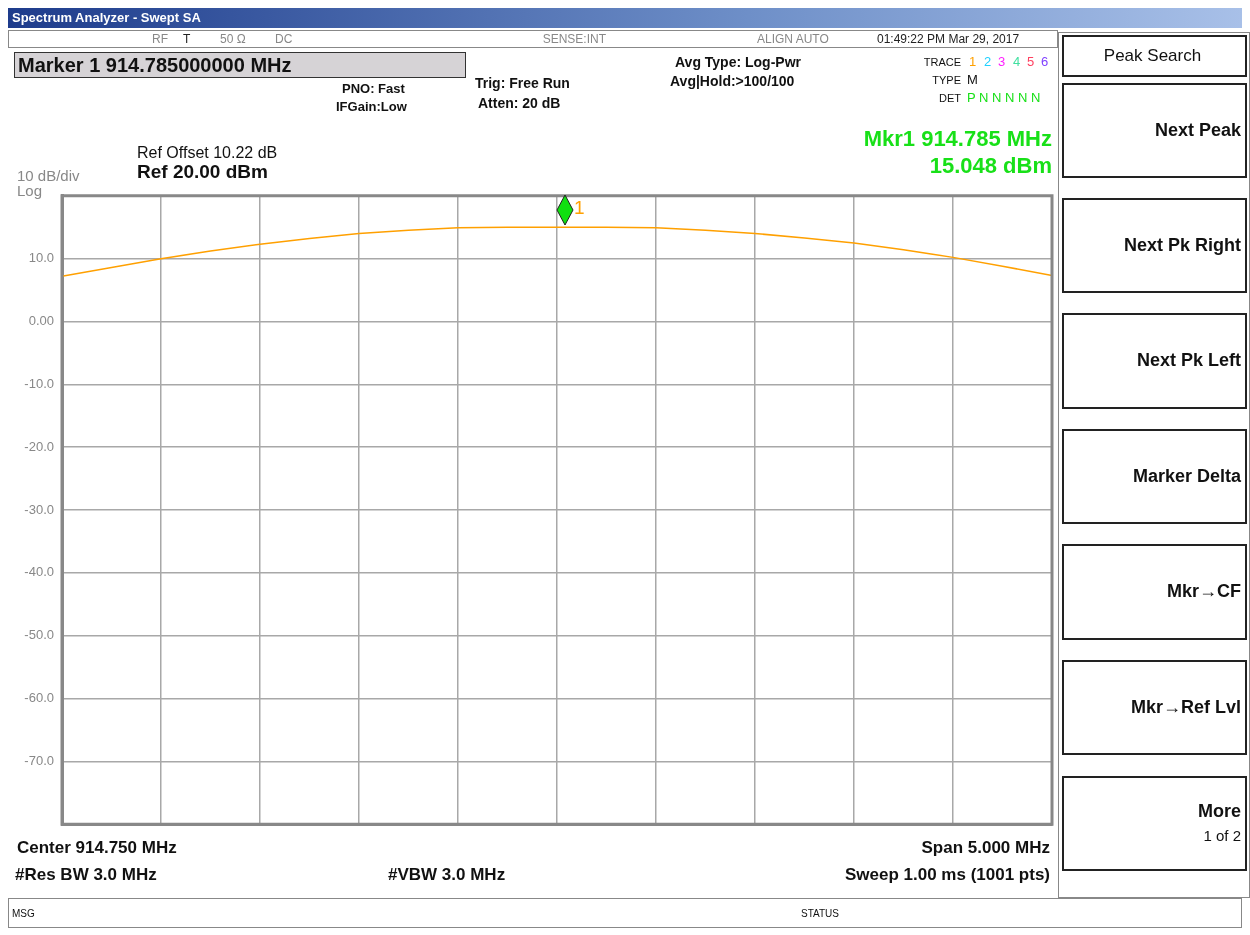 The width and height of the screenshot is (1250, 935). Describe the element at coordinates (522, 83) in the screenshot. I see `text: Trig: Free Run` at that location.